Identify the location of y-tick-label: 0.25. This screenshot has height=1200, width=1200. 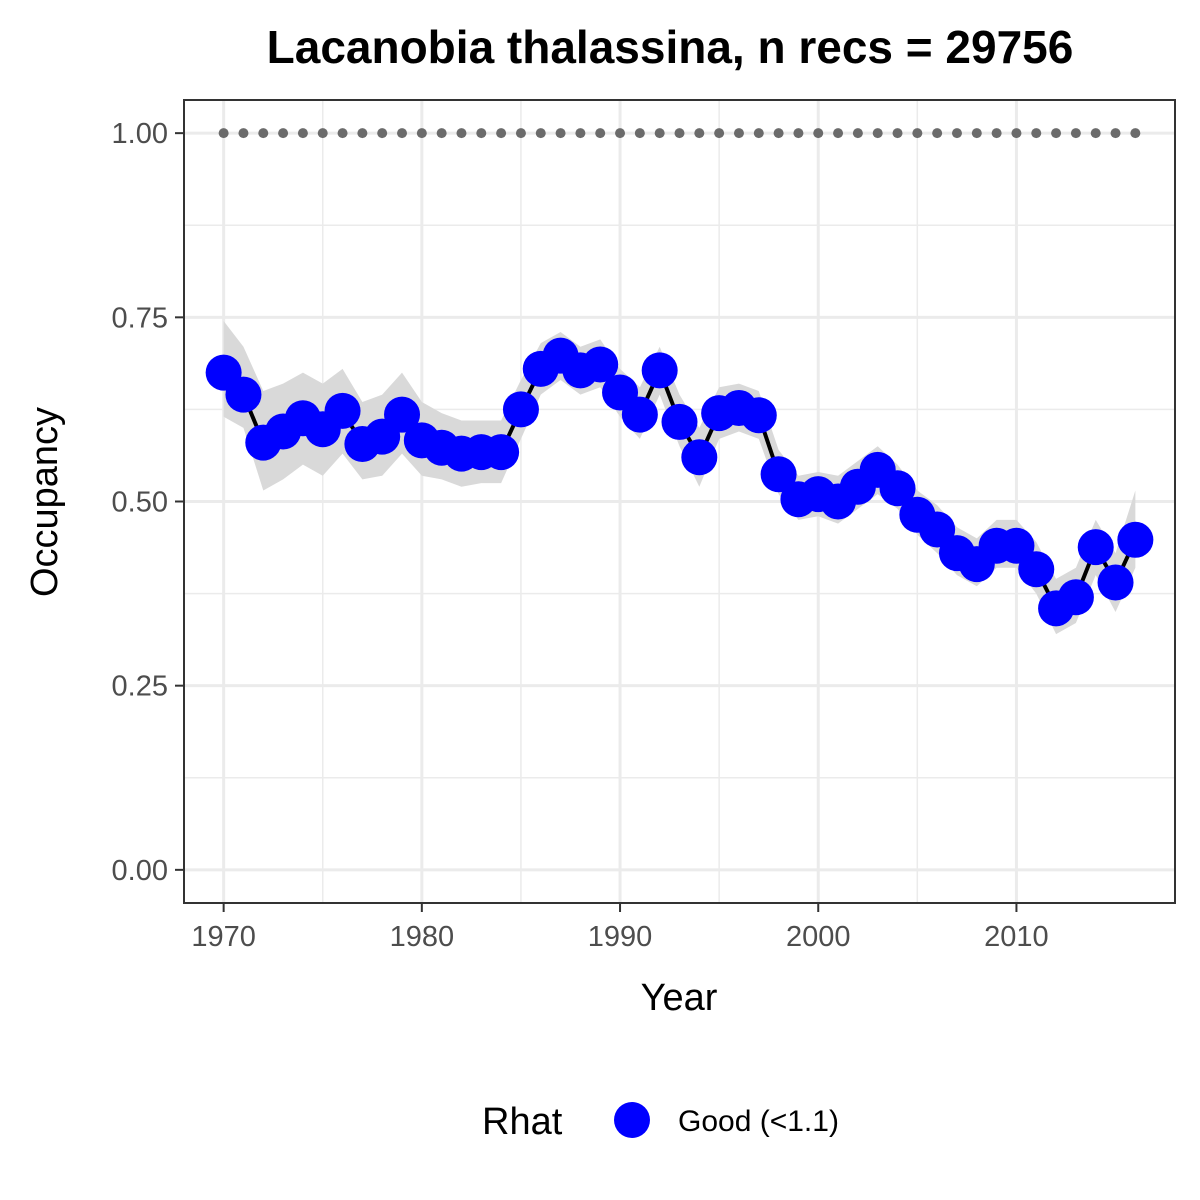
(140, 687).